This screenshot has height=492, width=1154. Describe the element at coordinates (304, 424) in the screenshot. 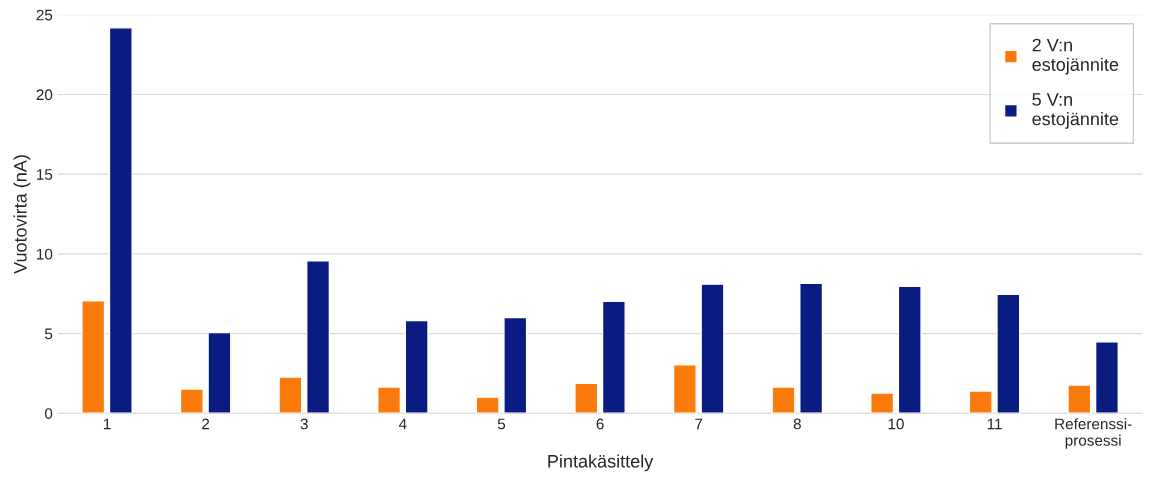

I see `x-tick-label: 3` at that location.